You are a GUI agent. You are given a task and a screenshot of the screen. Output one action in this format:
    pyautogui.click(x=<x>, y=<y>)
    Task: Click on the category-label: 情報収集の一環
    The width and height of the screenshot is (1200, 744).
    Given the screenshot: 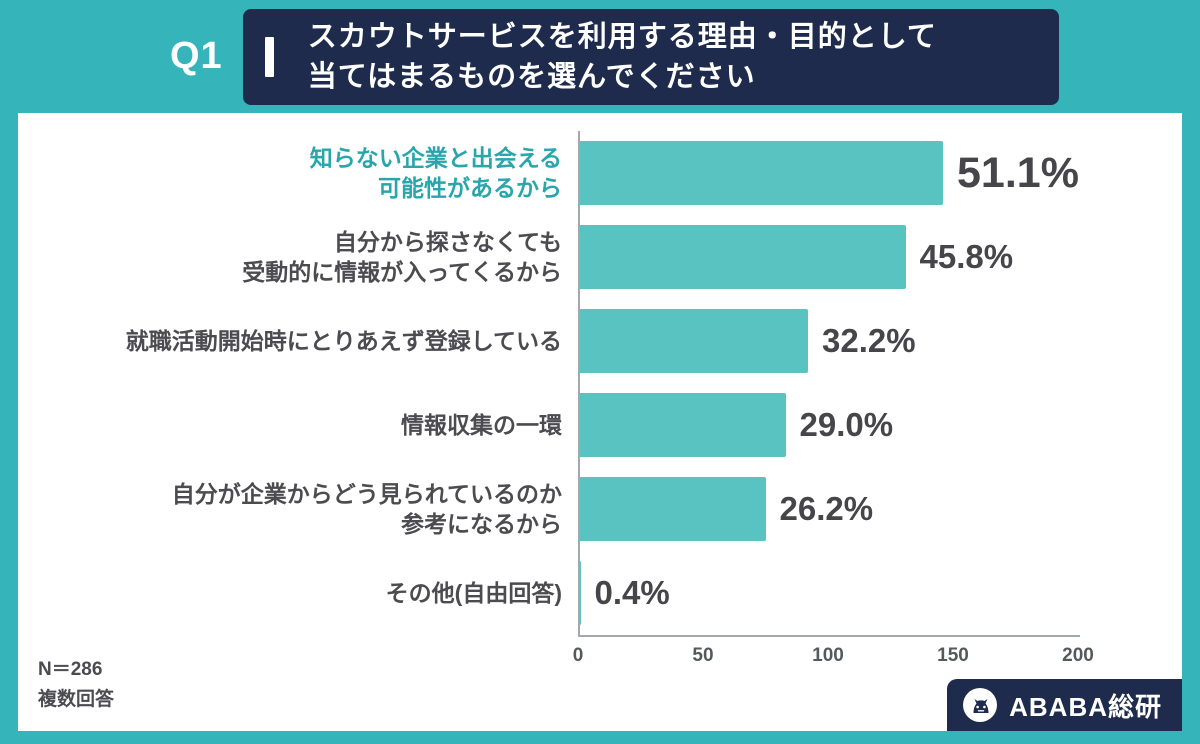 What is the action you would take?
    pyautogui.click(x=481, y=425)
    